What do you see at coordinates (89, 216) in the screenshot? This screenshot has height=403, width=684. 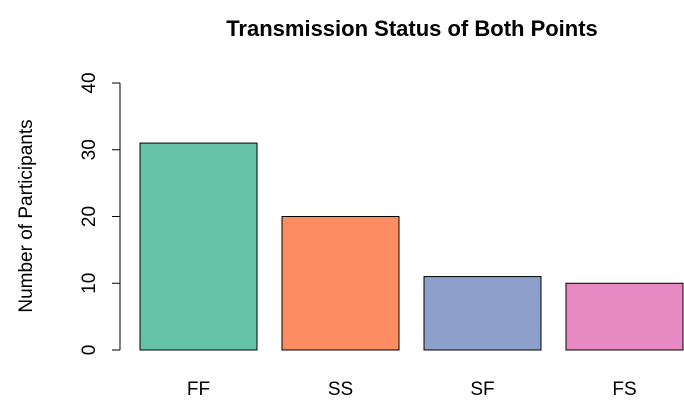 I see `y-tick-label: 20` at bounding box center [89, 216].